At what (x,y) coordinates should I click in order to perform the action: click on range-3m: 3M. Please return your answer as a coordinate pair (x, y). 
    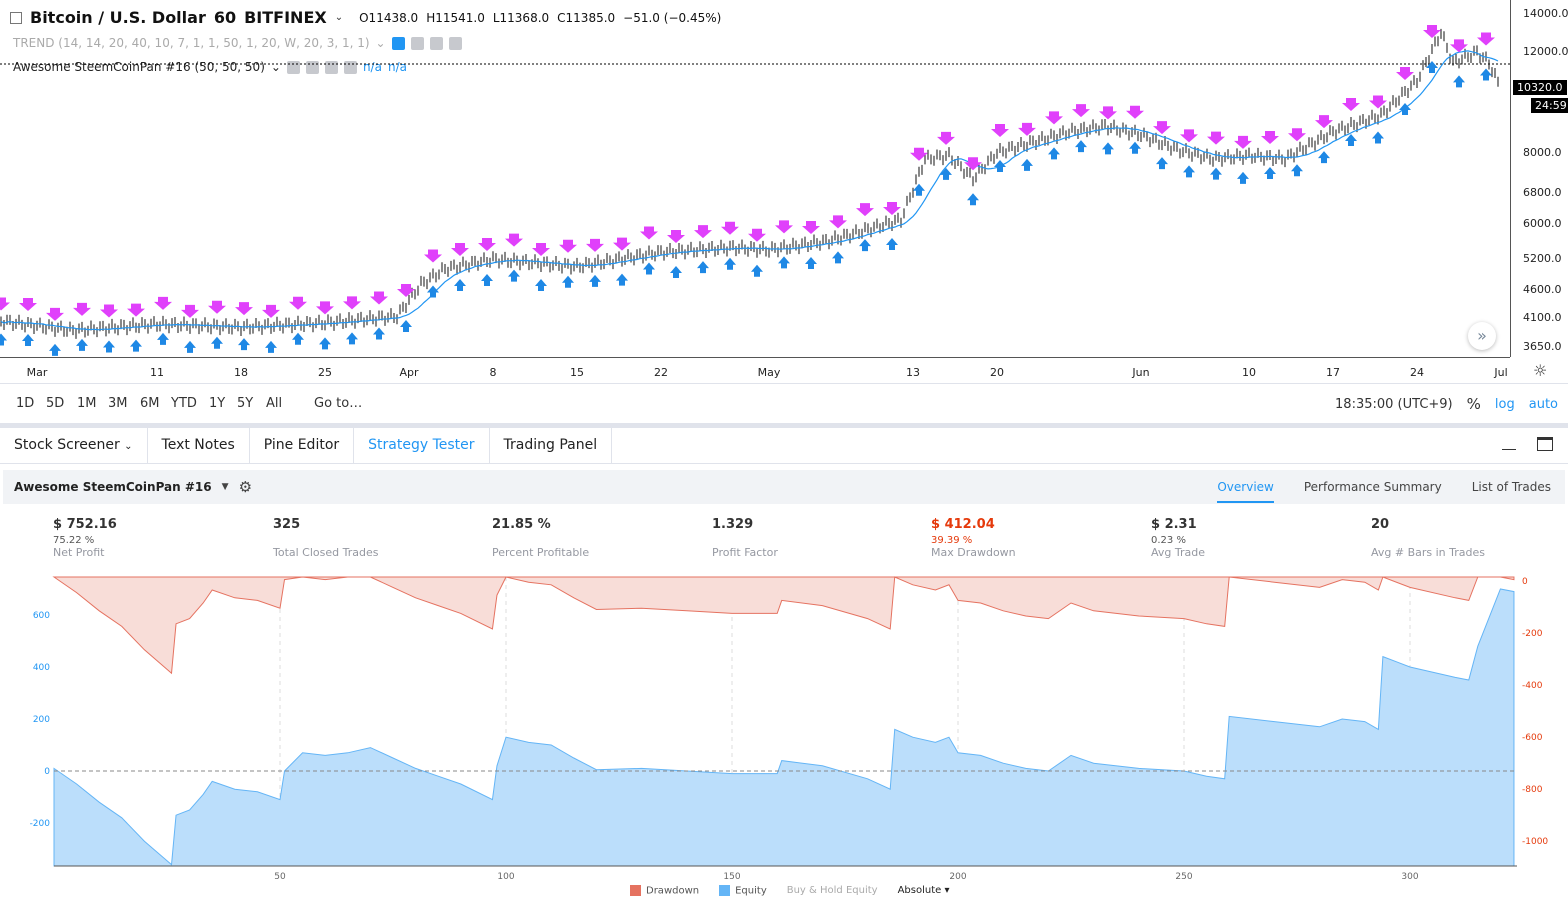
    Looking at the image, I should click on (118, 403).